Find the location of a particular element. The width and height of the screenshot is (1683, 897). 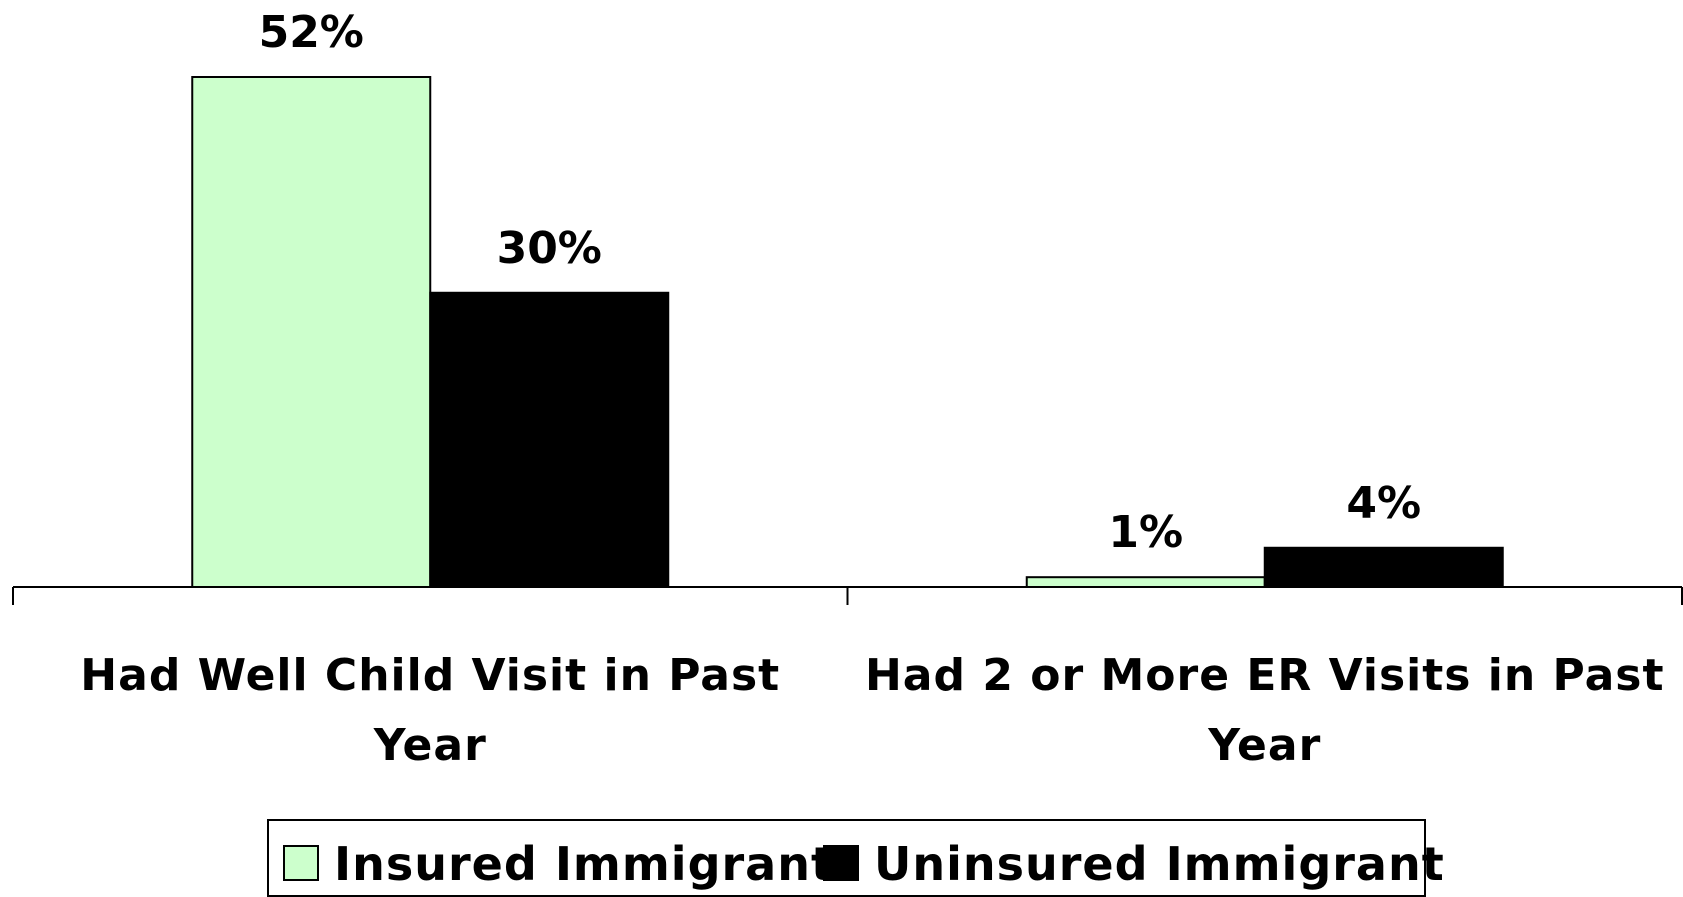

value-label-uninsured-0: 30% is located at coordinates (549, 248).